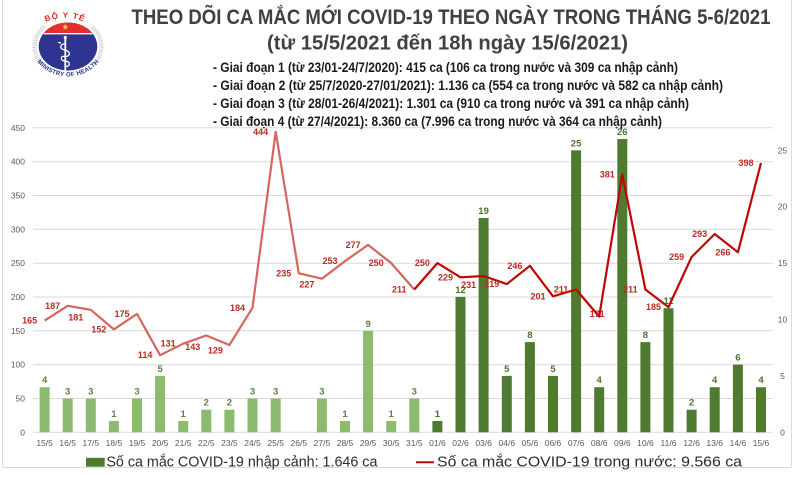 Image resolution: width=800 pixels, height=477 pixels. Describe the element at coordinates (576, 143) in the screenshot. I see `svg-text: 25` at that location.